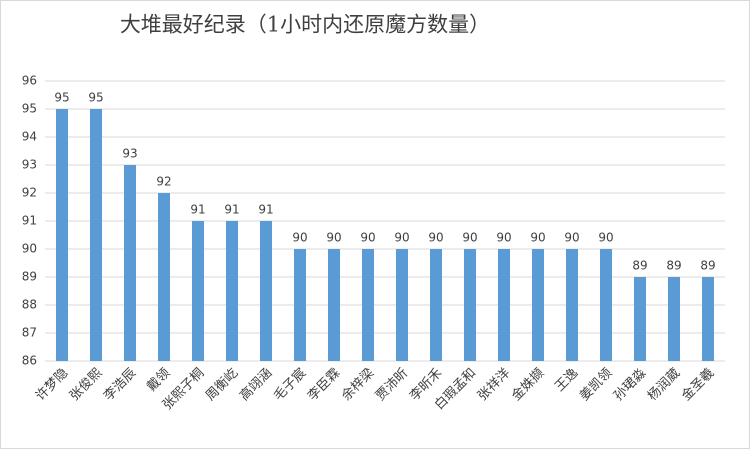 Image resolution: width=750 pixels, height=449 pixels. What do you see at coordinates (29, 277) in the screenshot?
I see `y-tick-label: 89` at bounding box center [29, 277].